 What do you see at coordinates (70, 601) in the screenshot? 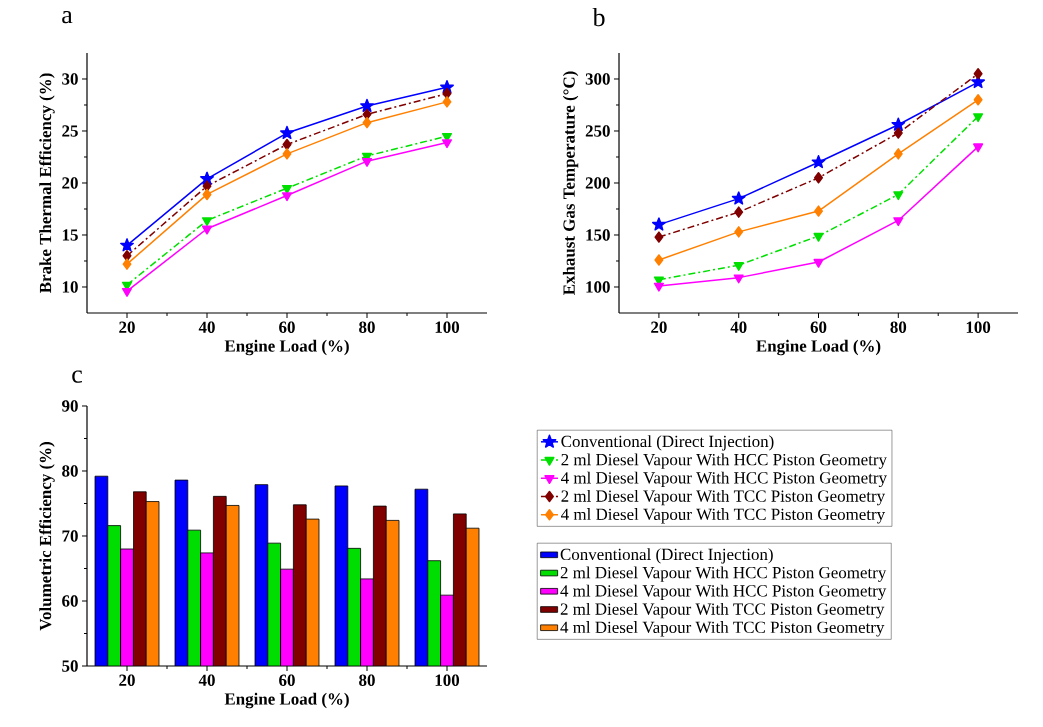
I see `y-tick-label: 60` at bounding box center [70, 601].